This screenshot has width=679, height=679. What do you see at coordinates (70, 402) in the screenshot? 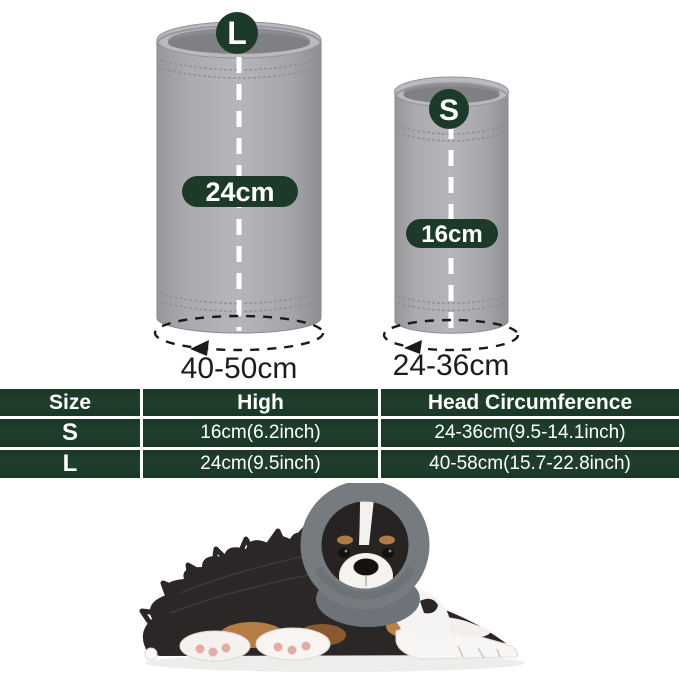
I see `table-header-size: Size` at bounding box center [70, 402].